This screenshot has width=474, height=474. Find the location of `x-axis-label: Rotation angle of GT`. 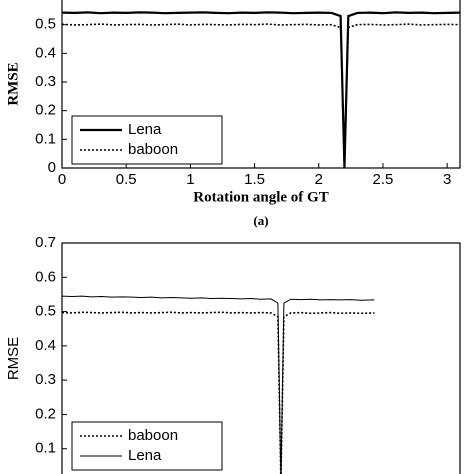

x-axis-label: Rotation angle of GT is located at coordinates (260, 197).